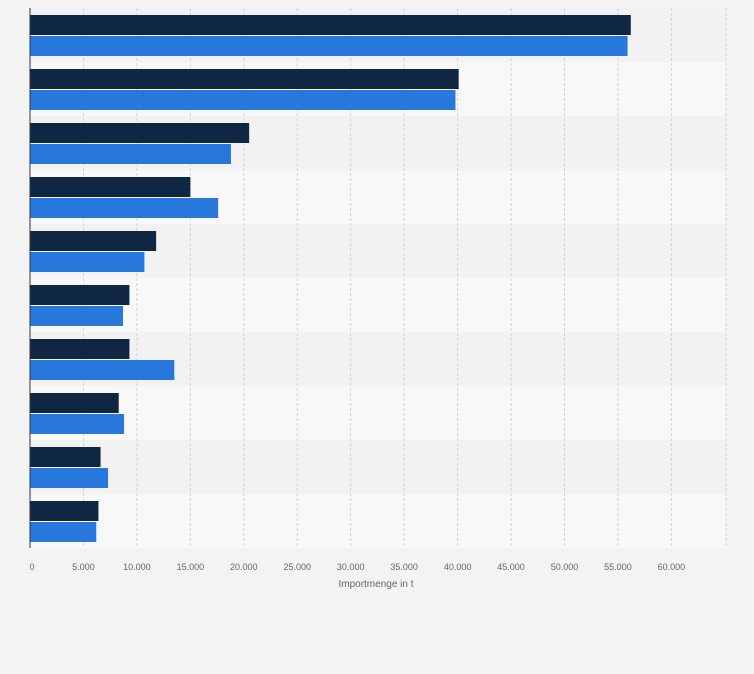 Image resolution: width=754 pixels, height=674 pixels. I want to click on x-tick-label-11: 55.000, so click(618, 567).